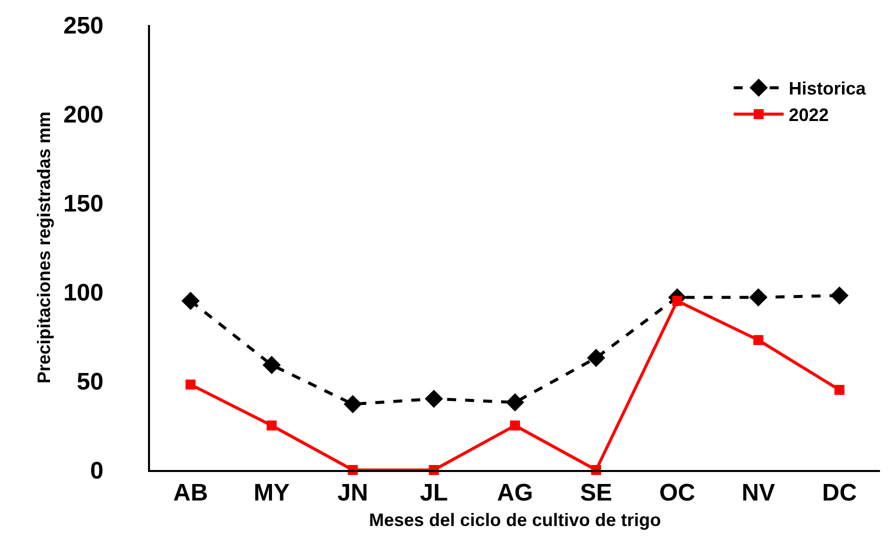 This screenshot has height=560, width=894. What do you see at coordinates (44, 247) in the screenshot?
I see `y-axis-title: Precipitaciones registradas mm` at bounding box center [44, 247].